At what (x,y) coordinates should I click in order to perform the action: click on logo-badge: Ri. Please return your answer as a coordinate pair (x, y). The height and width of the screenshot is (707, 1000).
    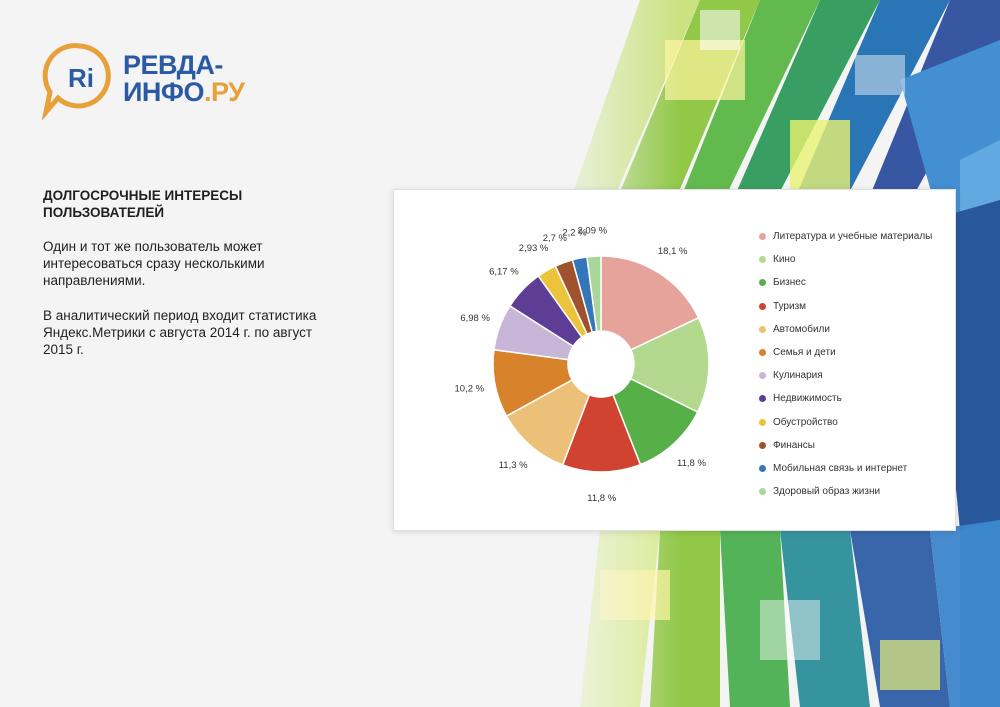
    Looking at the image, I should click on (76, 81).